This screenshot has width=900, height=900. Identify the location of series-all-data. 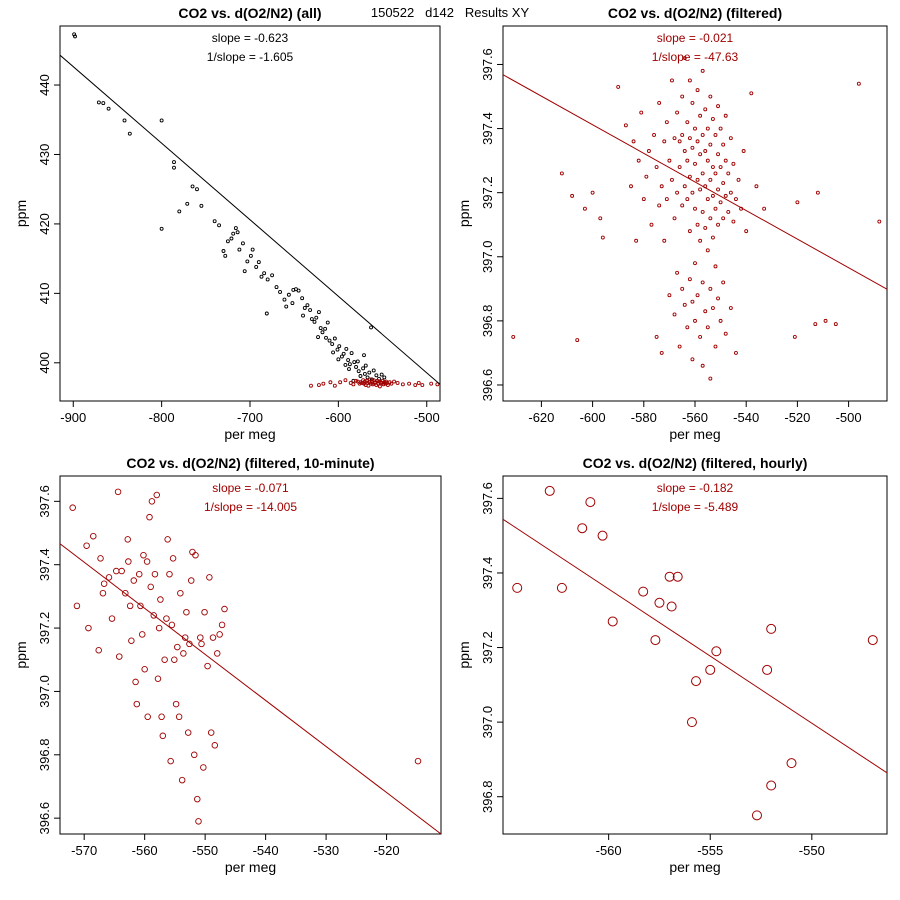
(229, 207).